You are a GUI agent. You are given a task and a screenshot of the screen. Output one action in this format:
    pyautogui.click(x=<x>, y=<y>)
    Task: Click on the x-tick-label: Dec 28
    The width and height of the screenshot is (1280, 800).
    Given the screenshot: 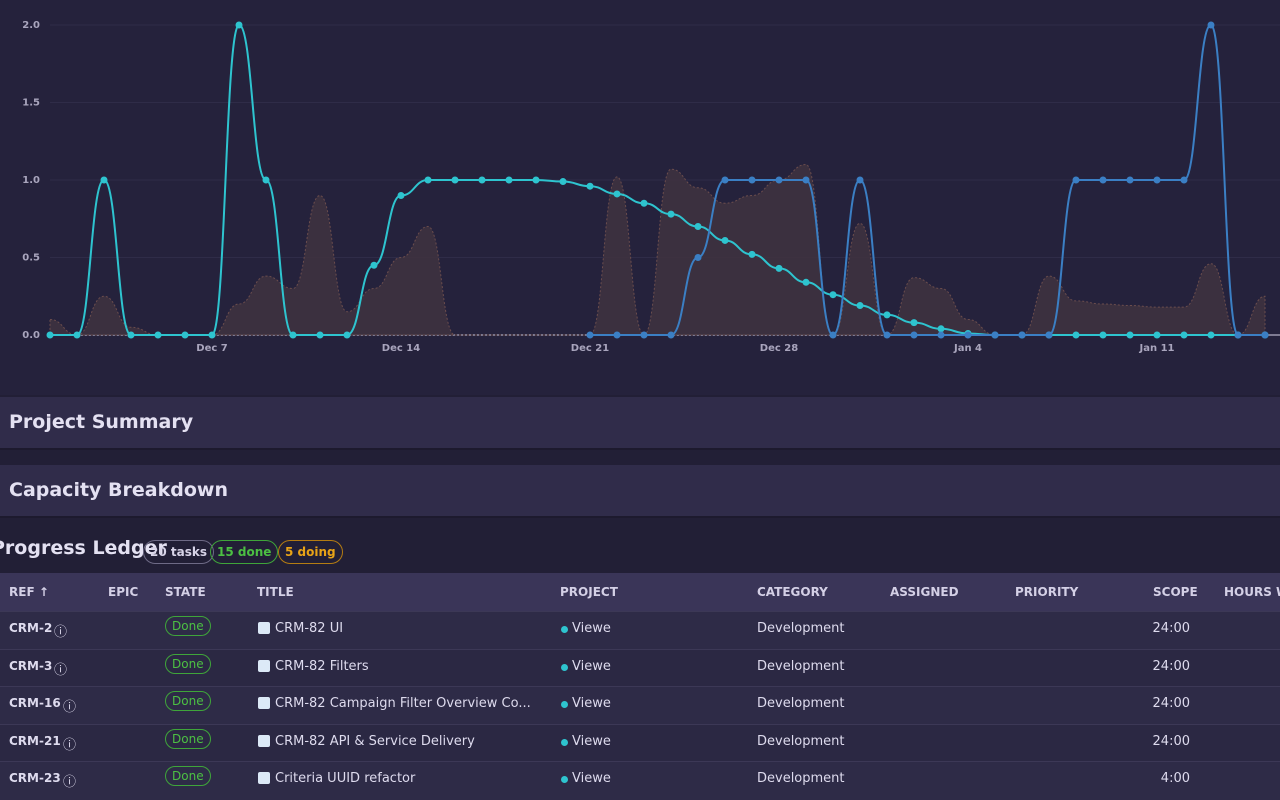 What is the action you would take?
    pyautogui.click(x=779, y=348)
    